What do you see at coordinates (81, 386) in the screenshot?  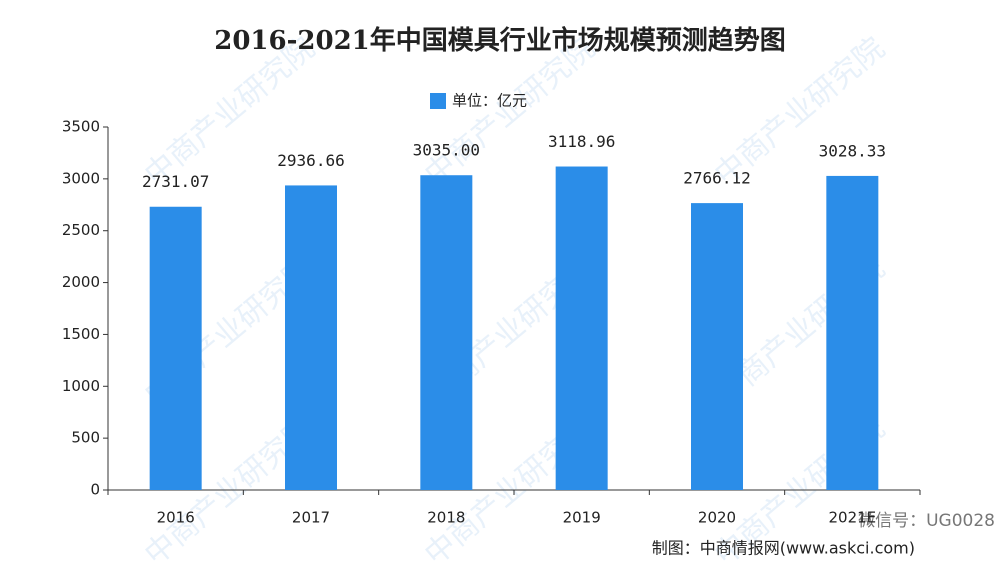 I see `y-tick-label: 1000` at bounding box center [81, 386].